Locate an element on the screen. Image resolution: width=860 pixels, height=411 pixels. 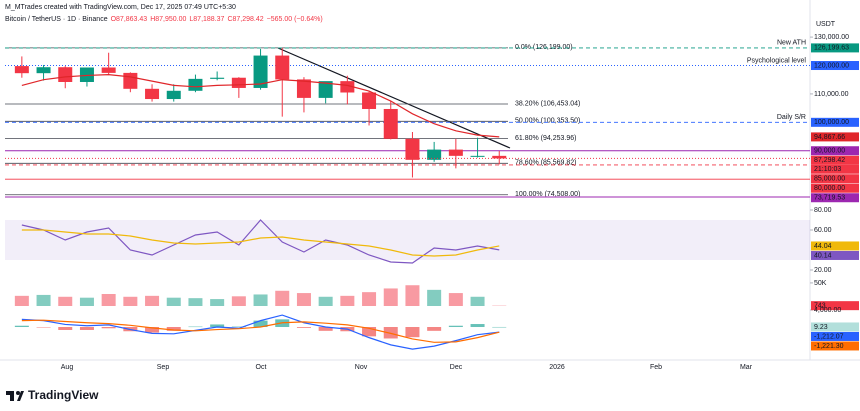
histogram-value-label: 9.23 is located at coordinates (821, 327).